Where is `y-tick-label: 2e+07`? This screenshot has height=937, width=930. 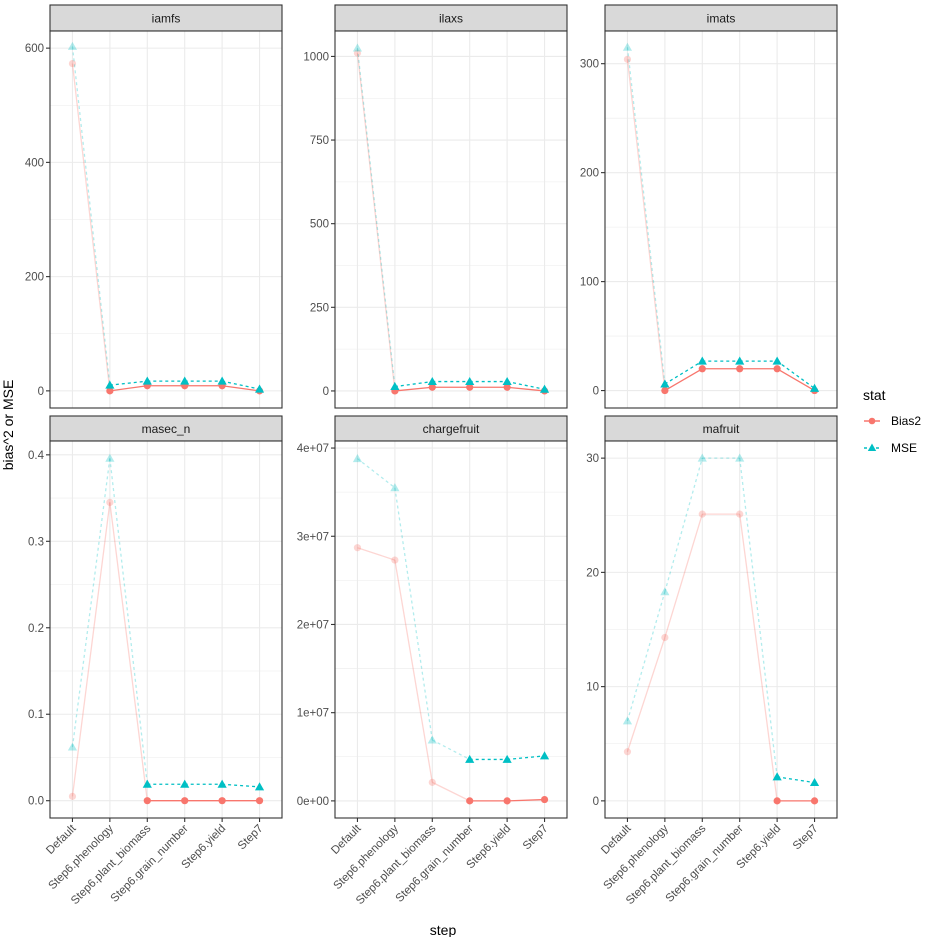
y-tick-label: 2e+07 is located at coordinates (313, 625).